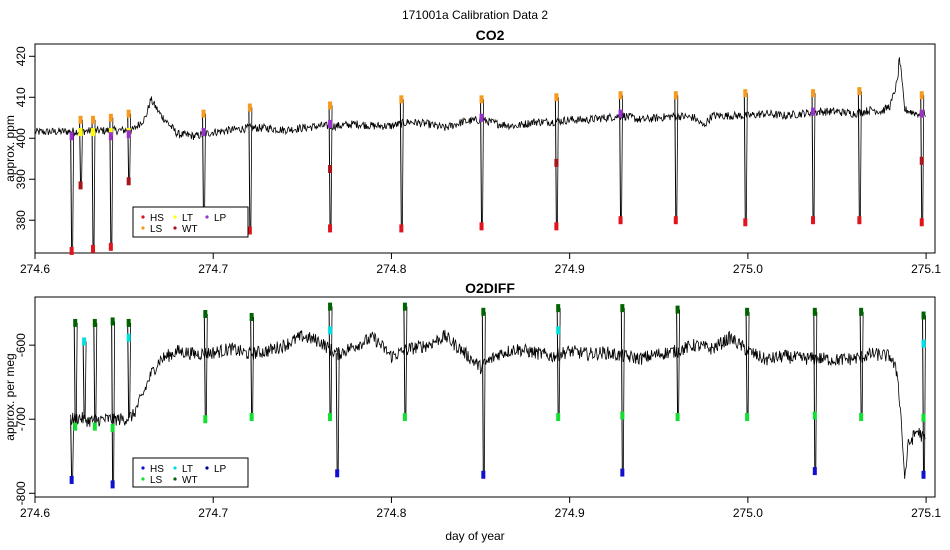 This screenshot has width=950, height=550. I want to click on y-tick-label: -800, so click(21, 493).